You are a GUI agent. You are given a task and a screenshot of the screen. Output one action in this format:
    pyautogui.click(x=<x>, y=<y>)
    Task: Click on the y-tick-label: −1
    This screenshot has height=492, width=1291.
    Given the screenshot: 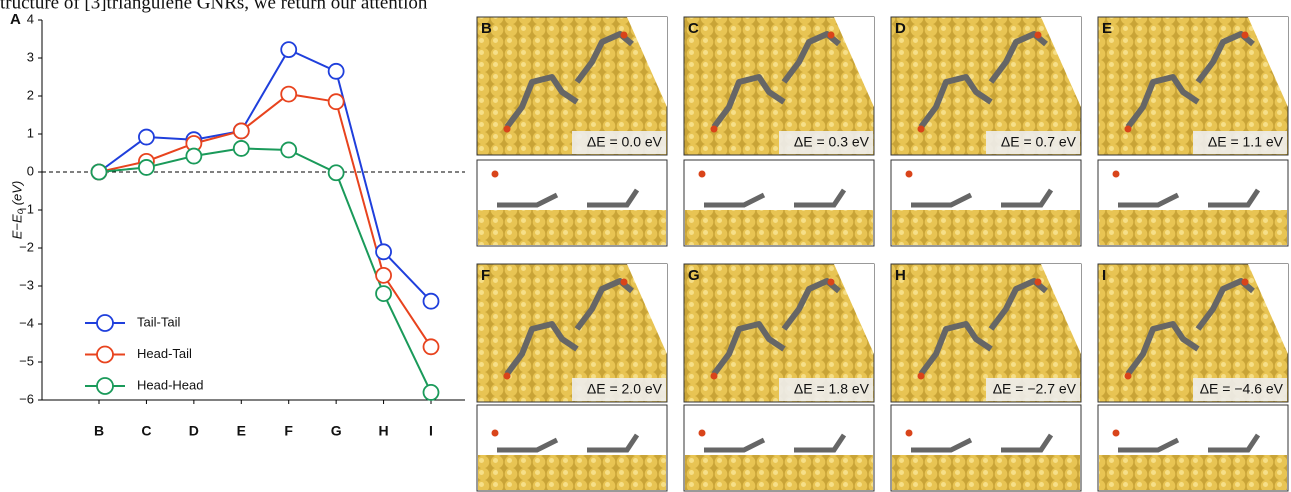 What is the action you would take?
    pyautogui.click(x=26, y=208)
    